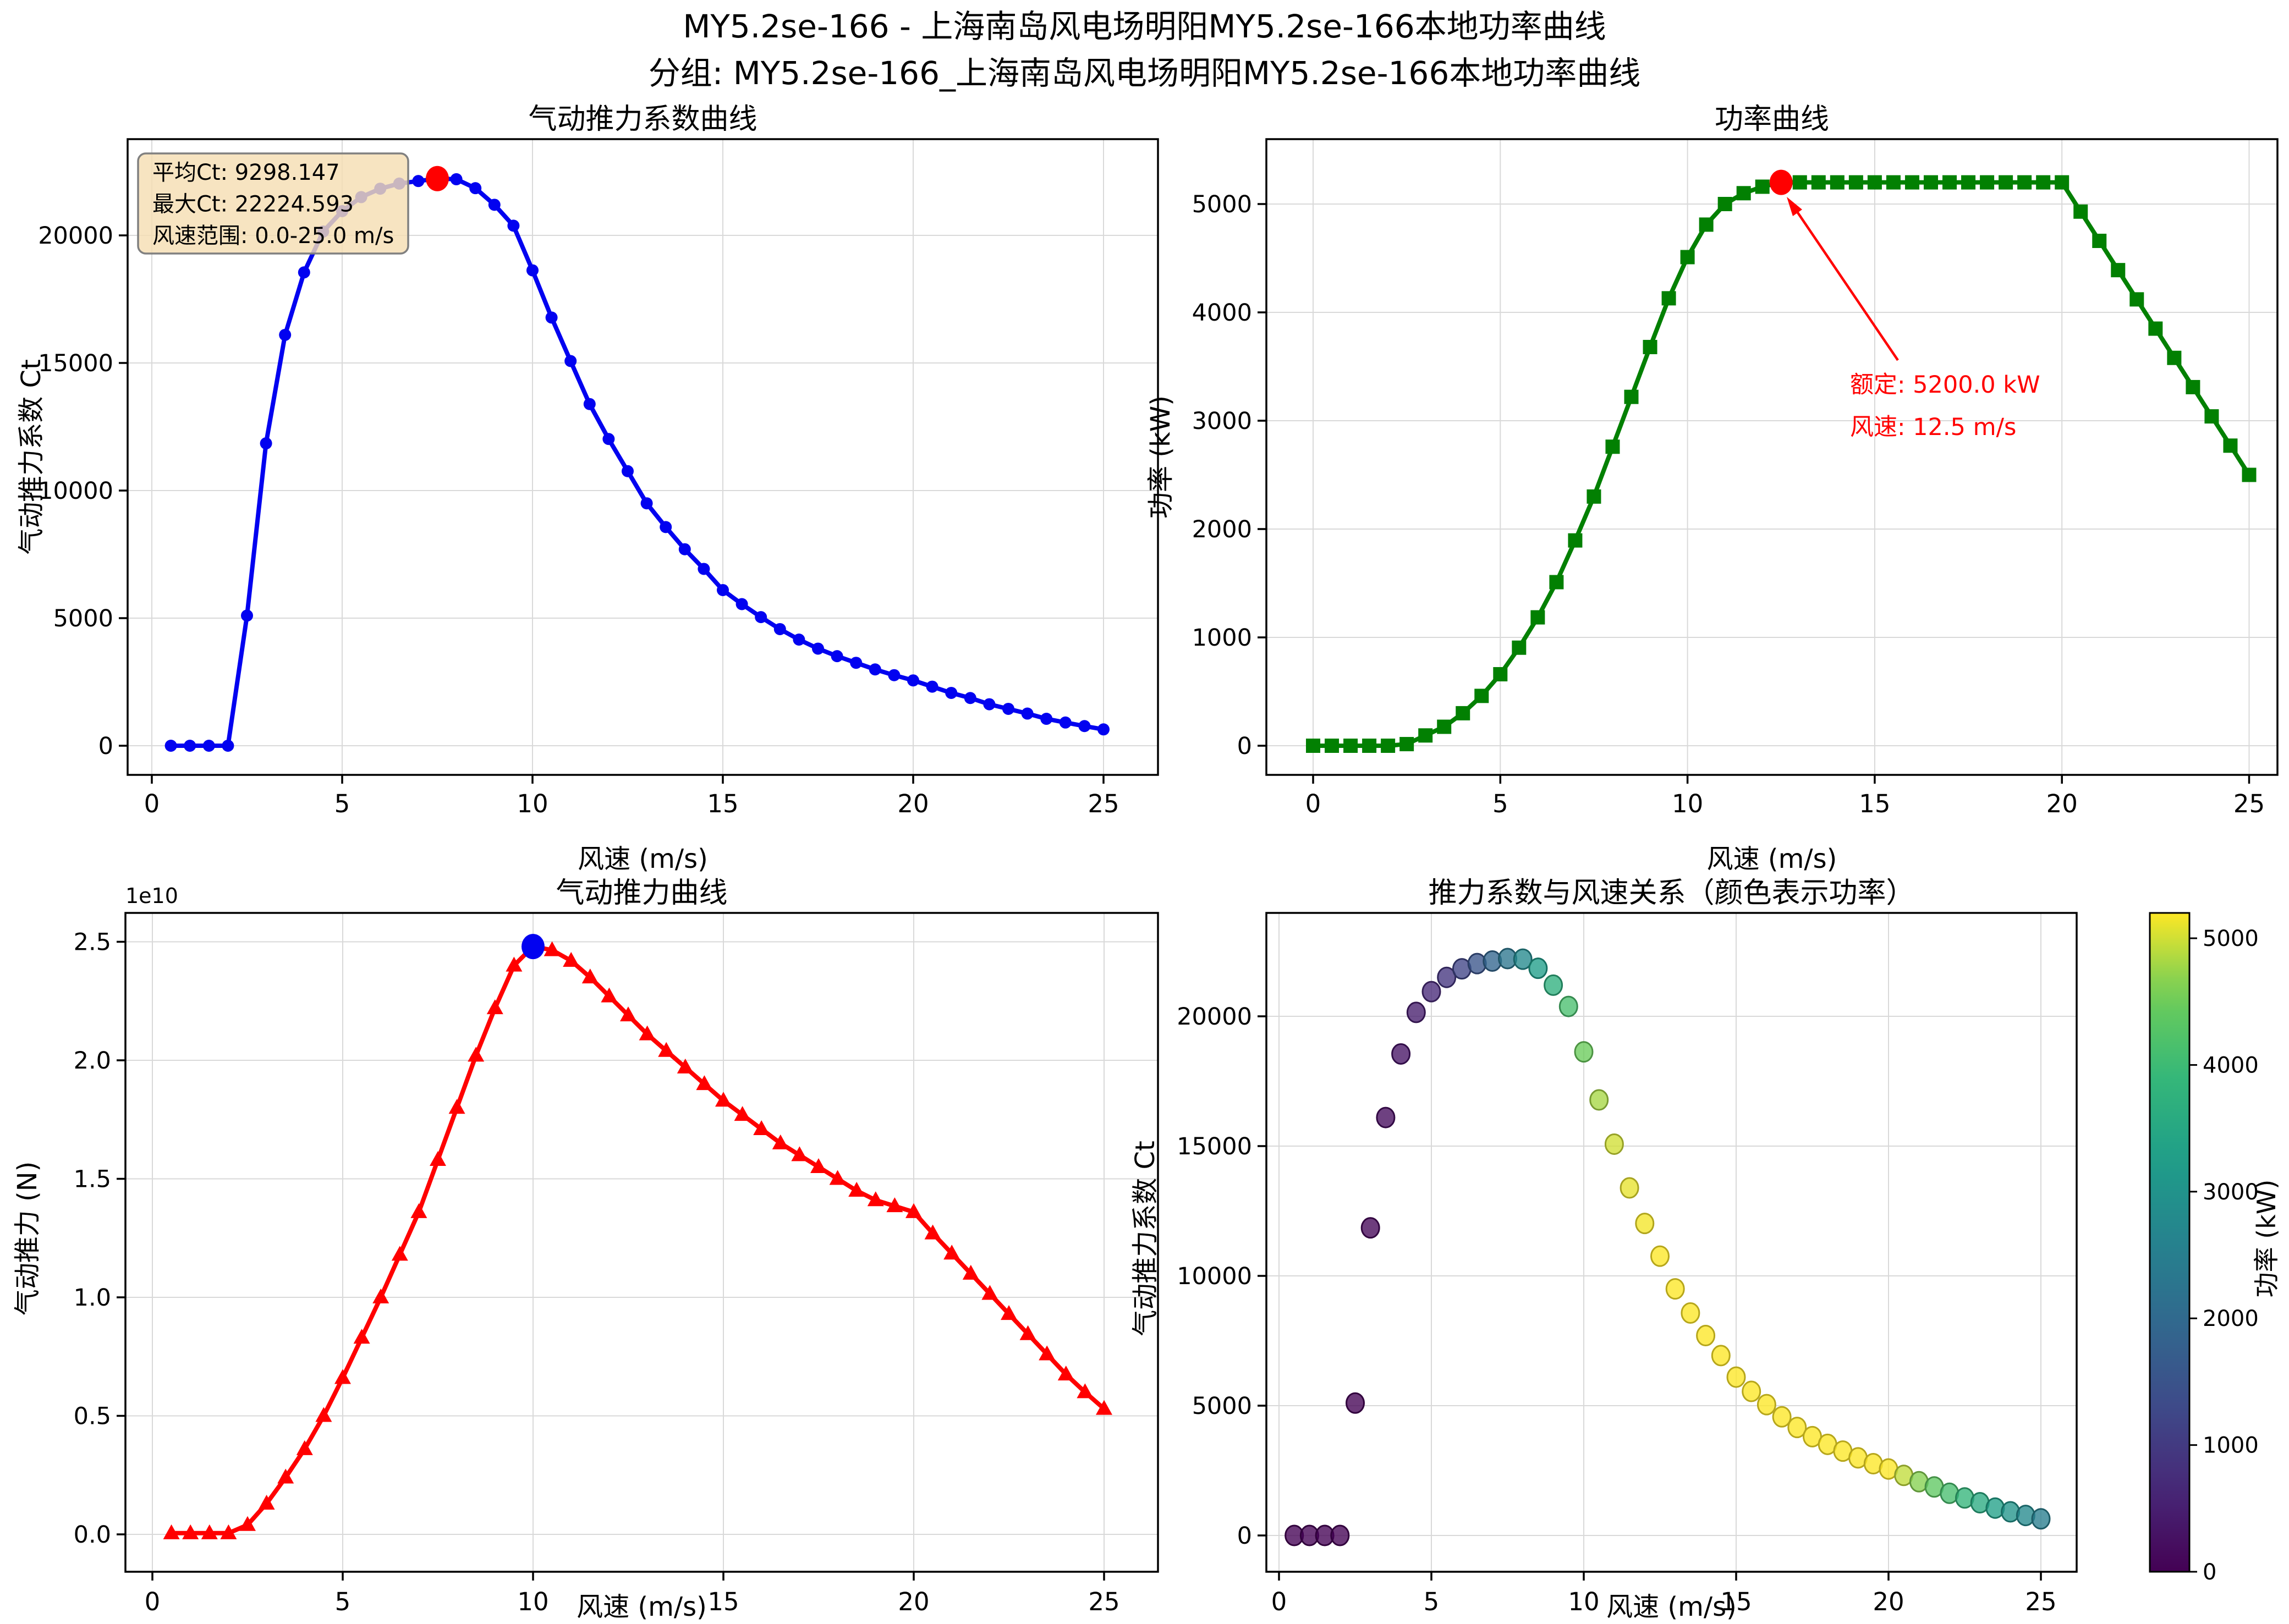  I want to click on svg-text: 气动推力 (N), so click(27, 1238).